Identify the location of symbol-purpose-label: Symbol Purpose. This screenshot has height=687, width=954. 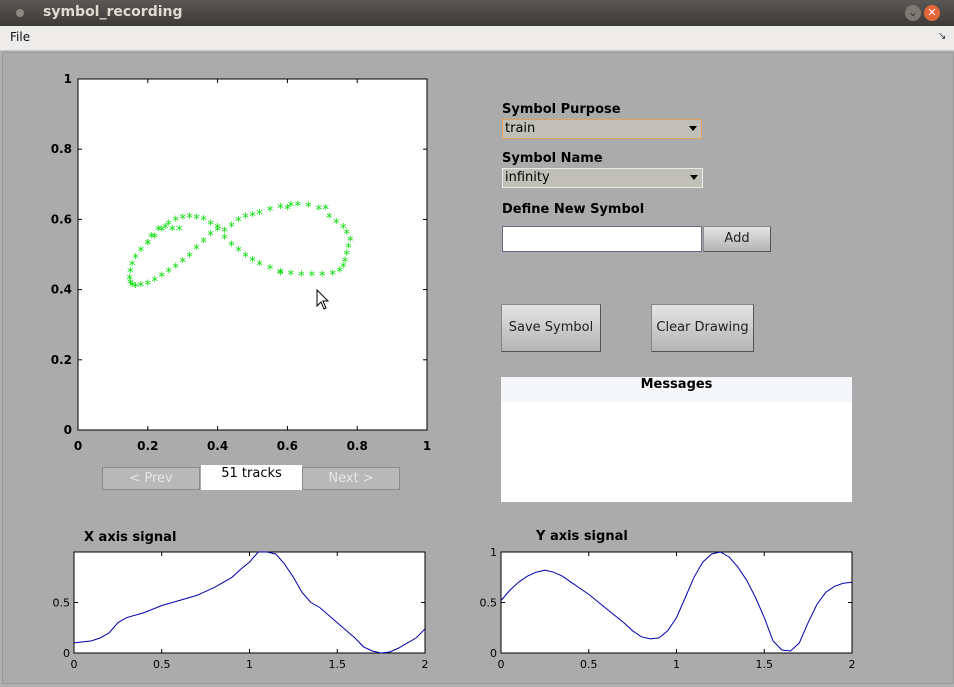
(561, 109).